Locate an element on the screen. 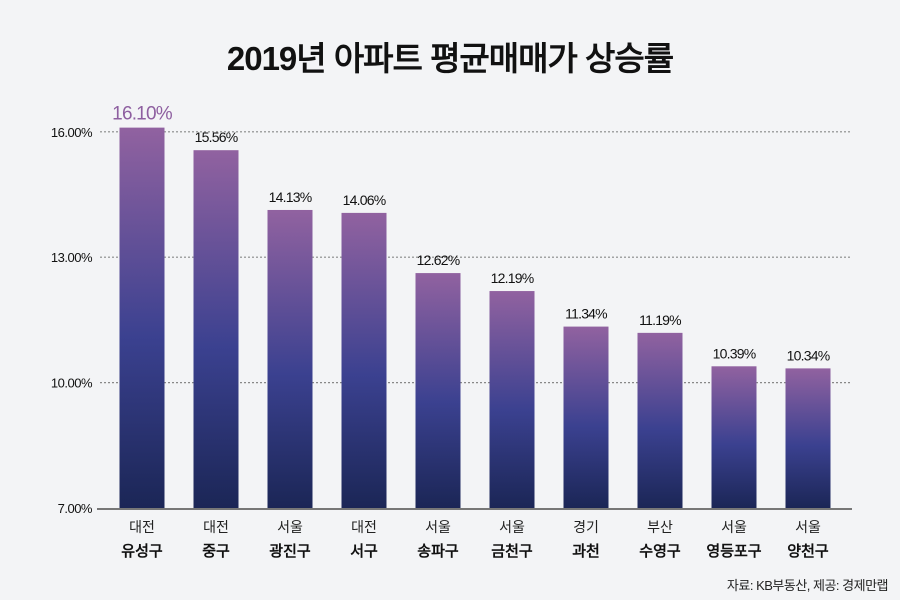  x-tick-district: 금천구 is located at coordinates (512, 551).